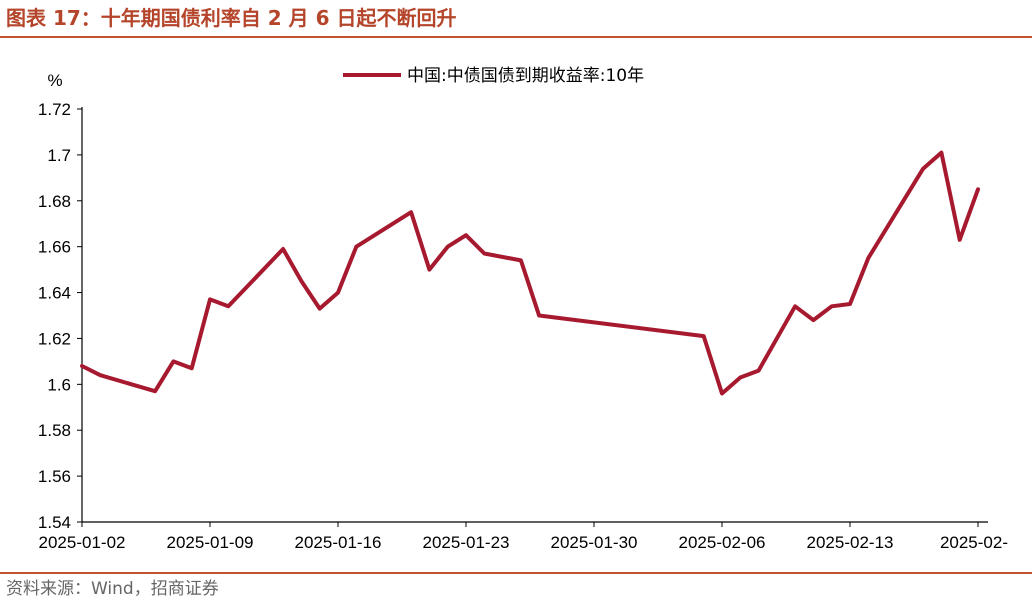 The height and width of the screenshot is (605, 1032). I want to click on y-axis-ticks: 1.54 1.56 1.58 1.6 1.62 1.64 1.66 1.68 1.7 1.72, so click(60, 316).